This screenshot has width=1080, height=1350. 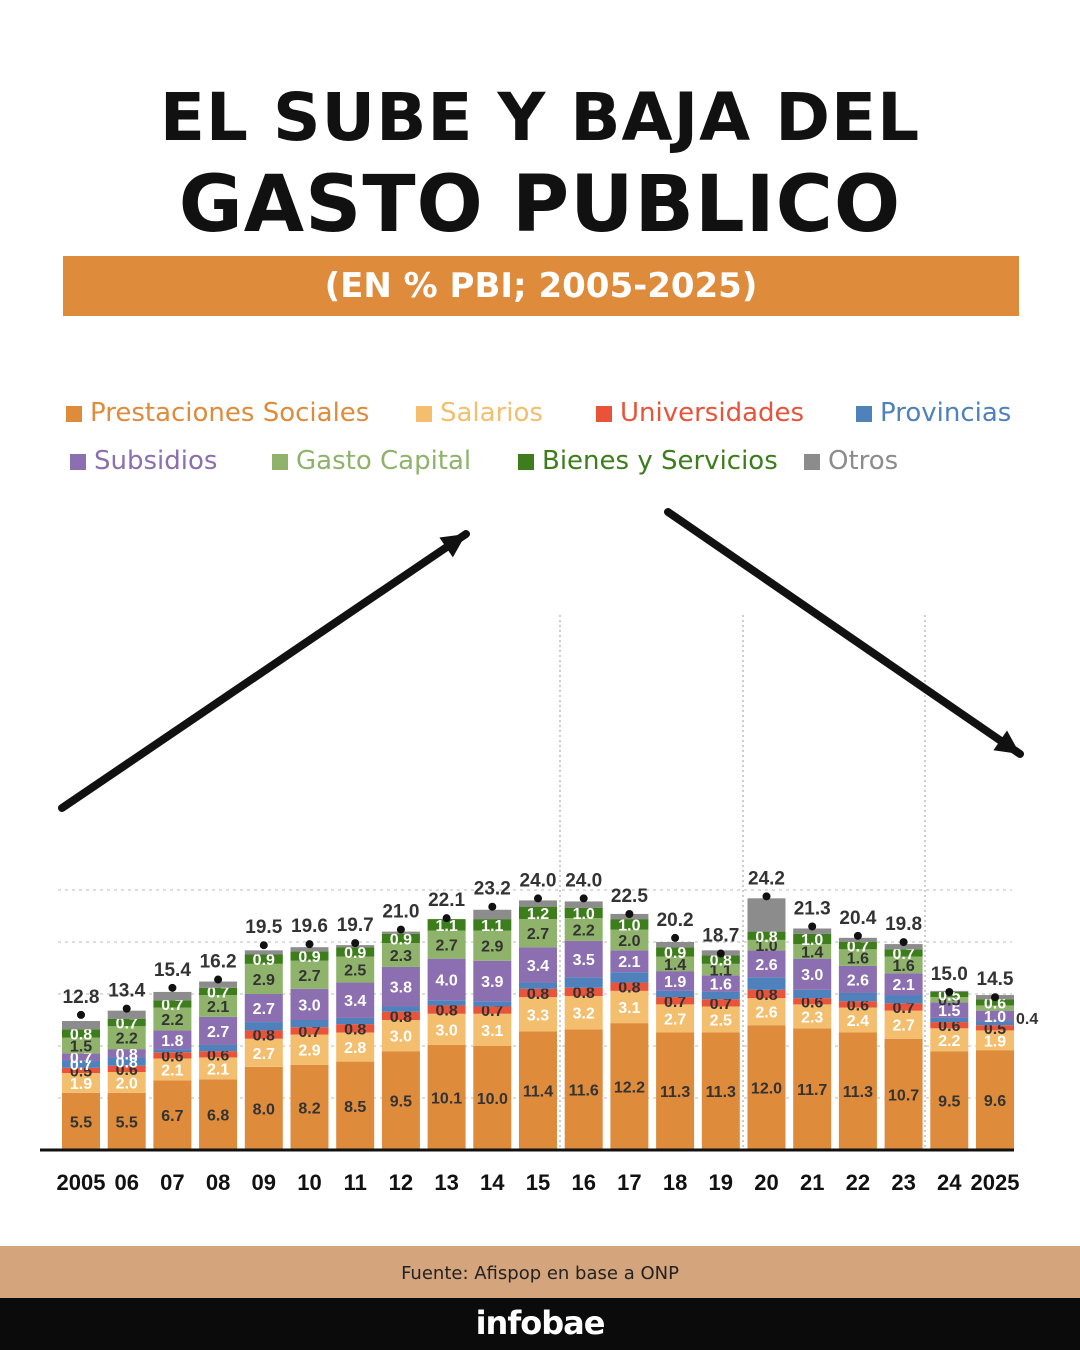 What do you see at coordinates (81, 997) in the screenshot?
I see `total-label: 12.8` at bounding box center [81, 997].